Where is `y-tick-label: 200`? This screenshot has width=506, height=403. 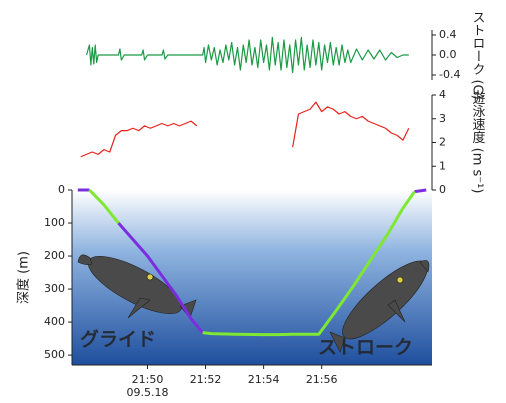 y-tick-label: 200 is located at coordinates (54, 255).